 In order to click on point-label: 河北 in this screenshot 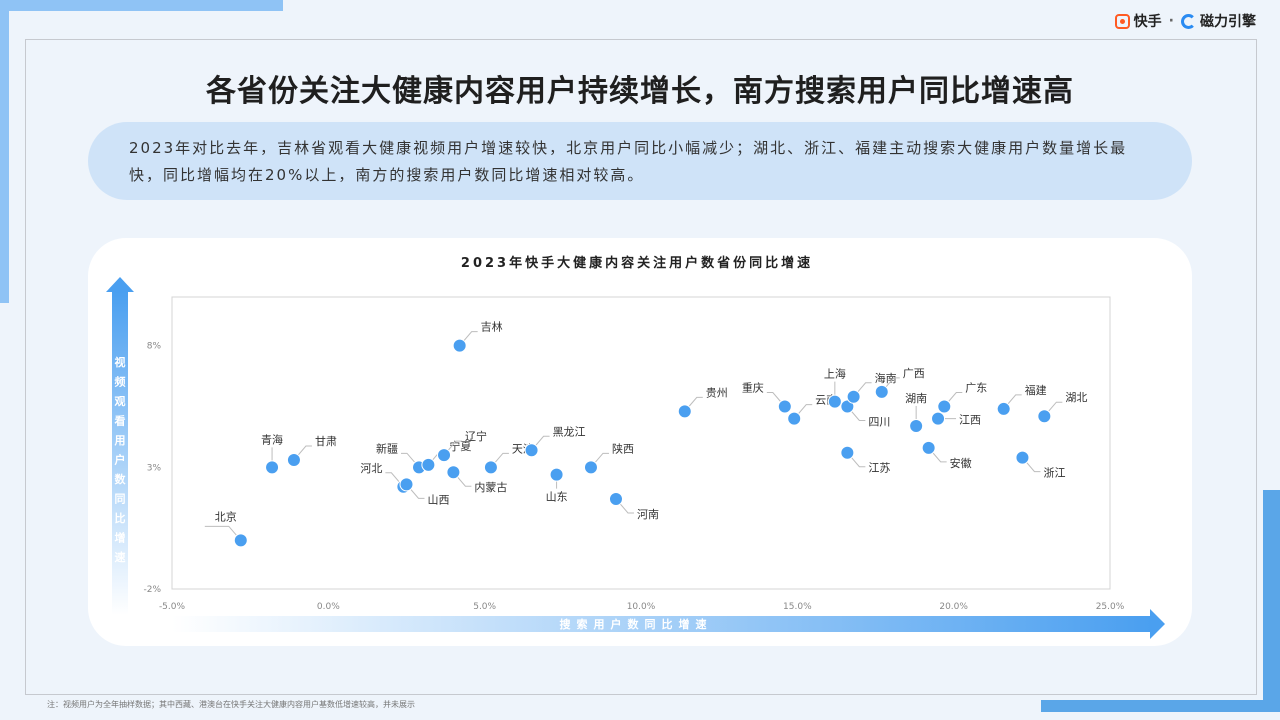, I will do `click(371, 468)`.